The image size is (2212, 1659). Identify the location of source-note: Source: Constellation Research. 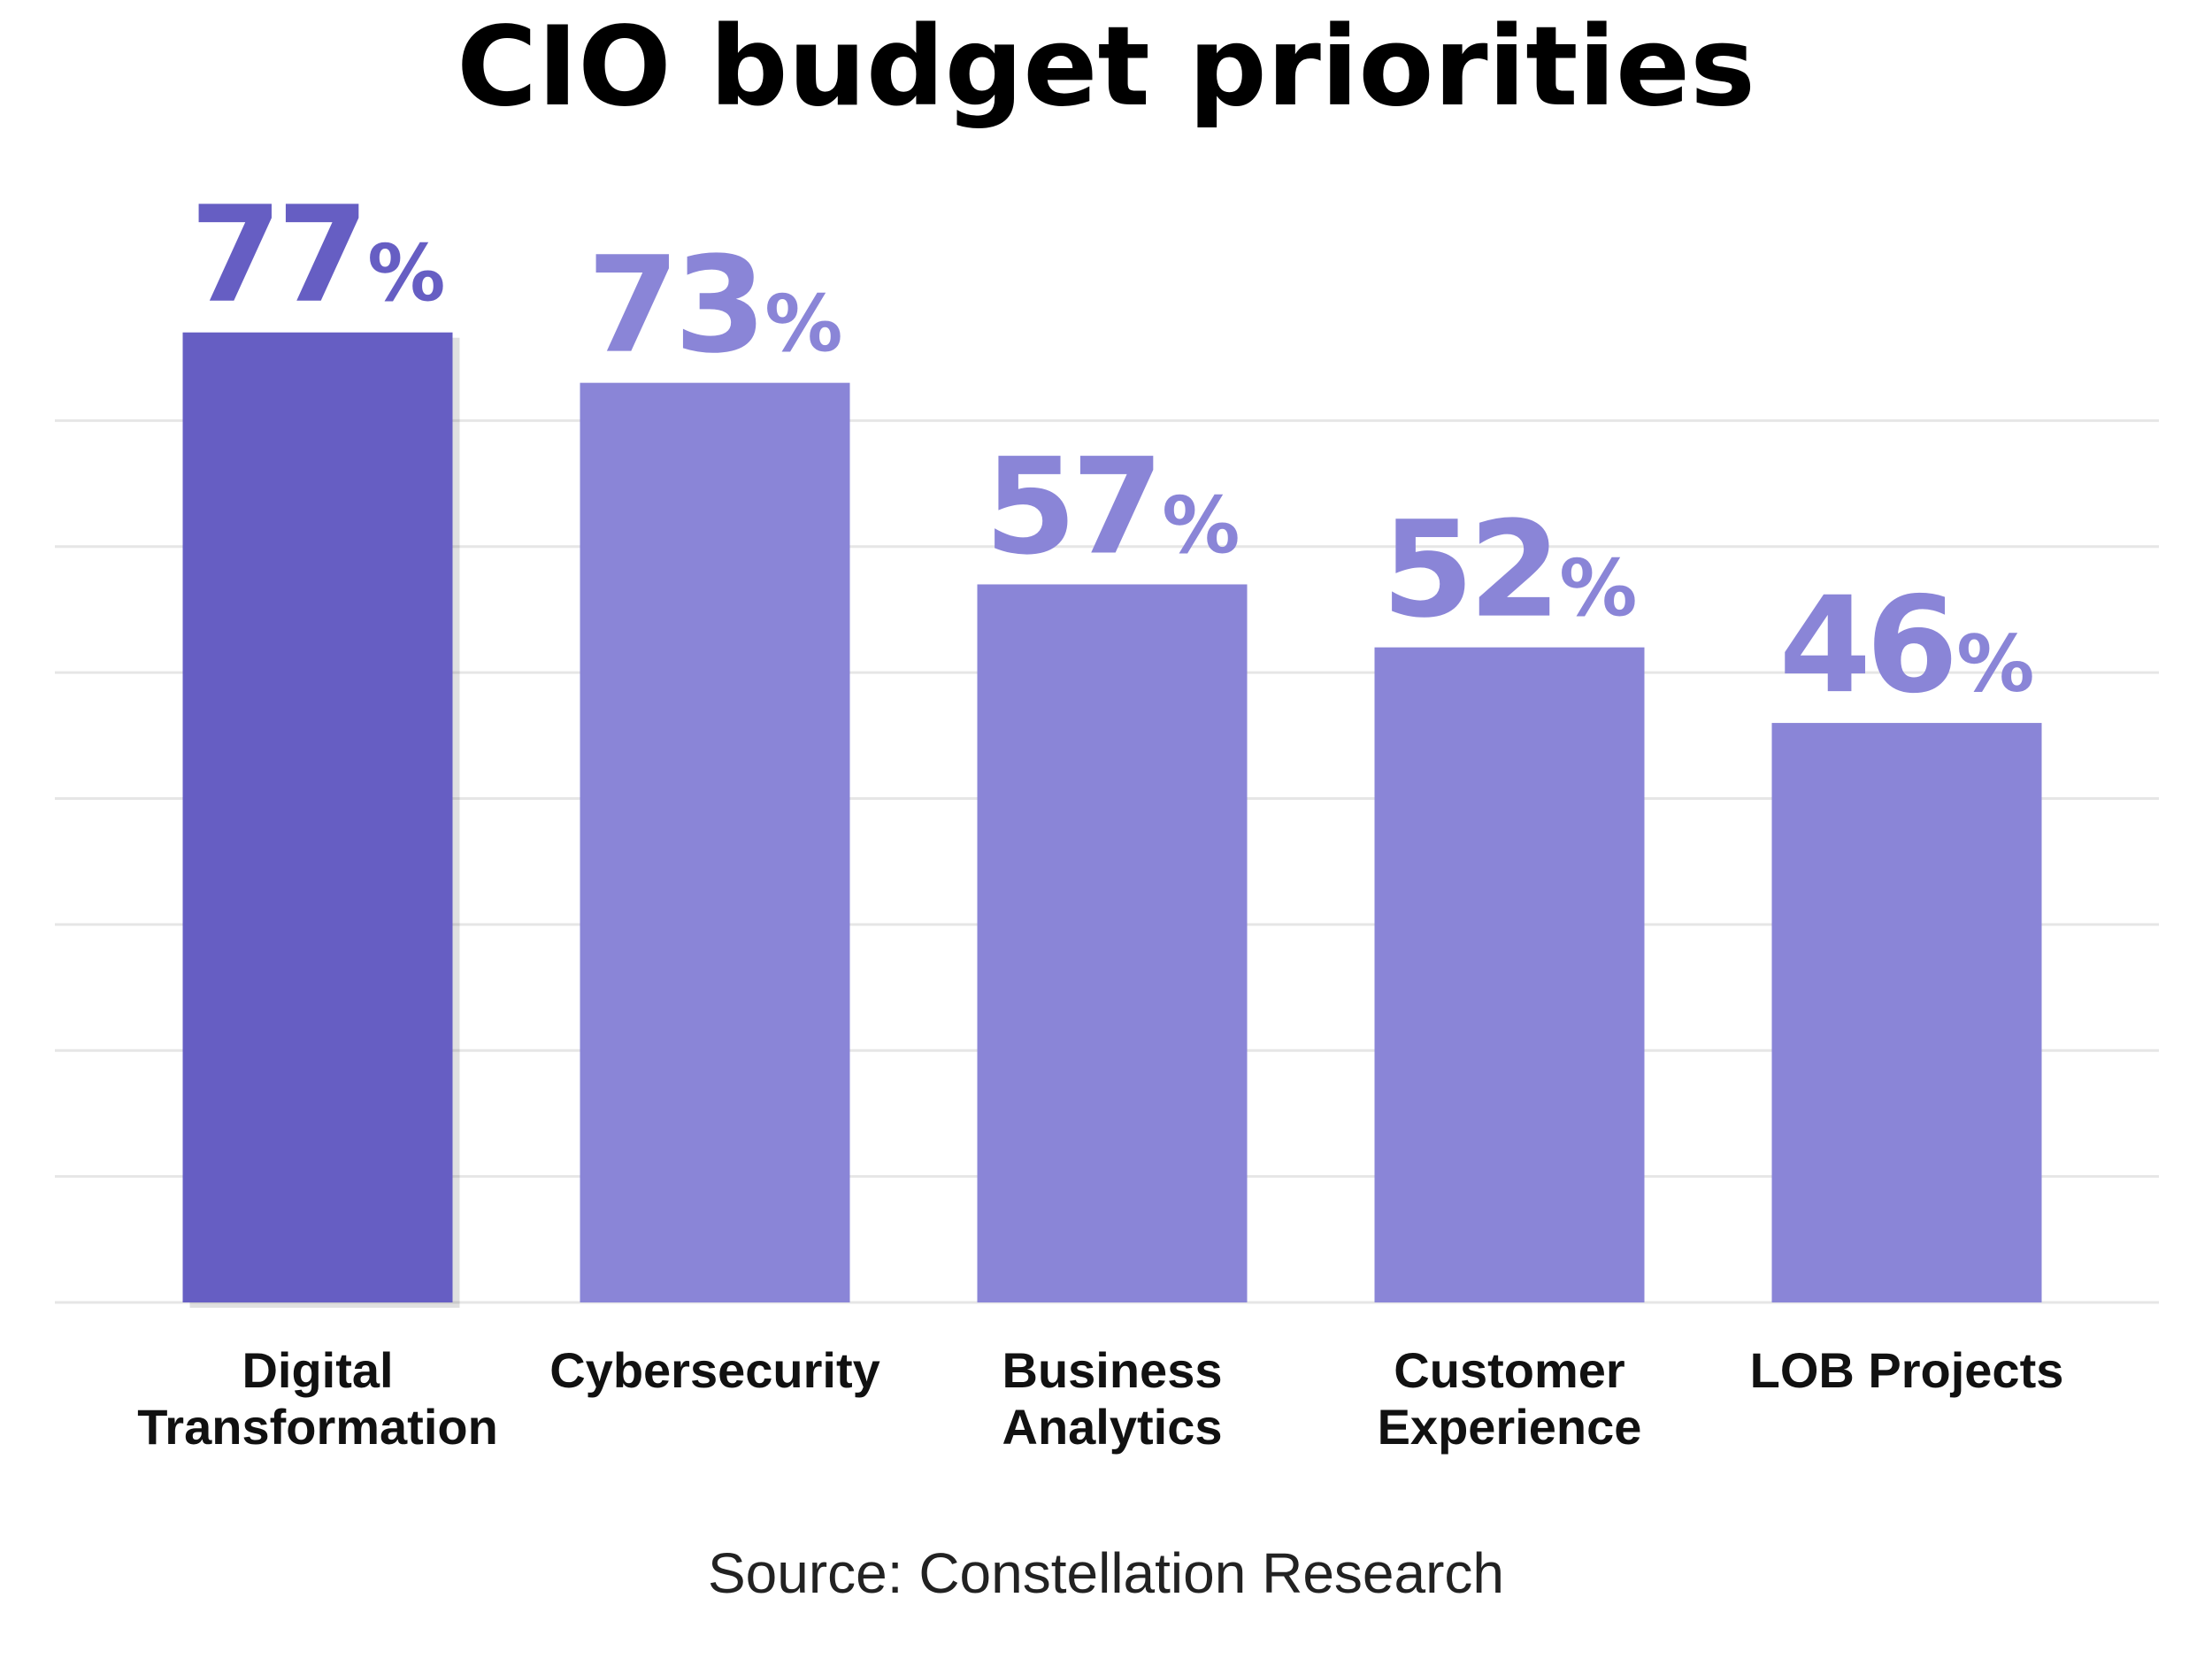
(1106, 1573).